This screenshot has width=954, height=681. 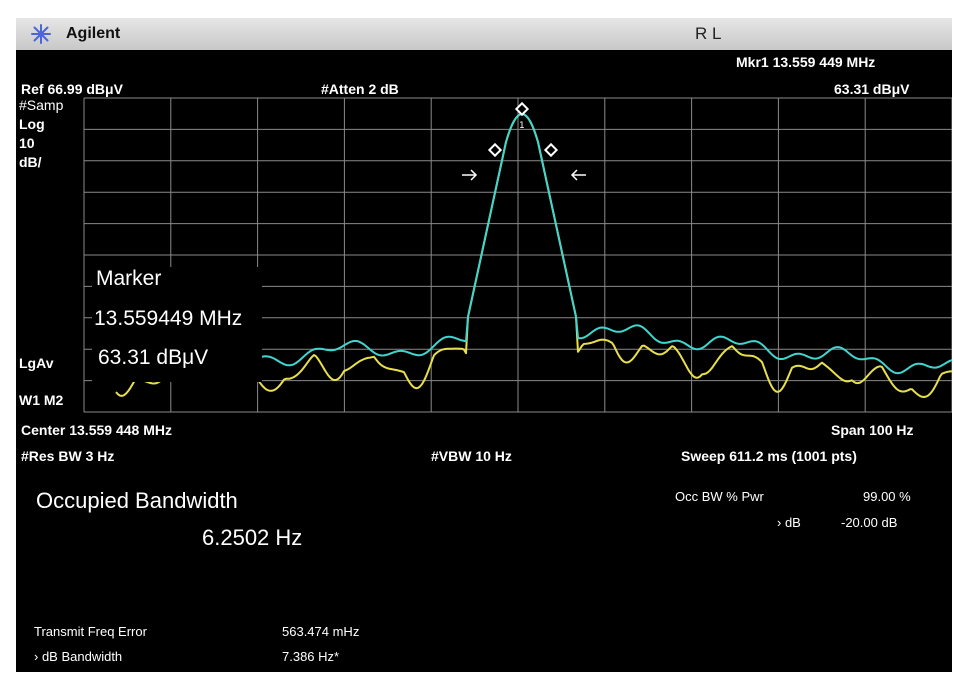 What do you see at coordinates (78, 656) in the screenshot?
I see `xdb-bandwidth-label: › dB Bandwidth` at bounding box center [78, 656].